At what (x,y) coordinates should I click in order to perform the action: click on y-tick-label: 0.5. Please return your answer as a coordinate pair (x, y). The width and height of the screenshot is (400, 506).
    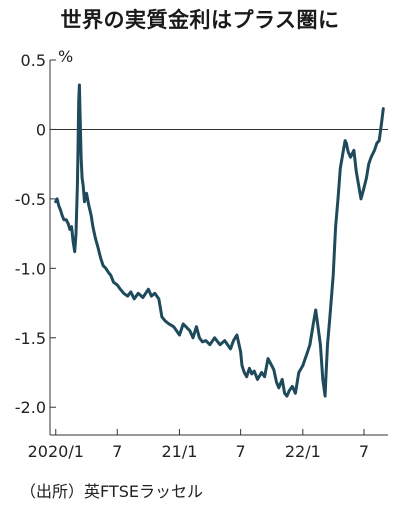
    Looking at the image, I should click on (33, 60).